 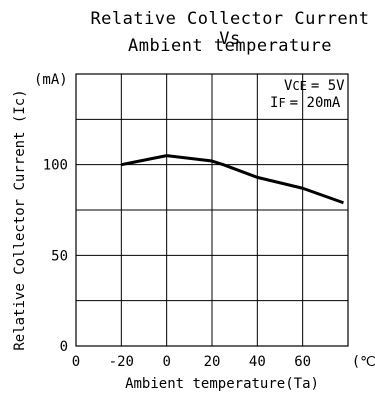 I want to click on y-axis-label: Relative Collector Current (Ic), so click(x=20, y=219).